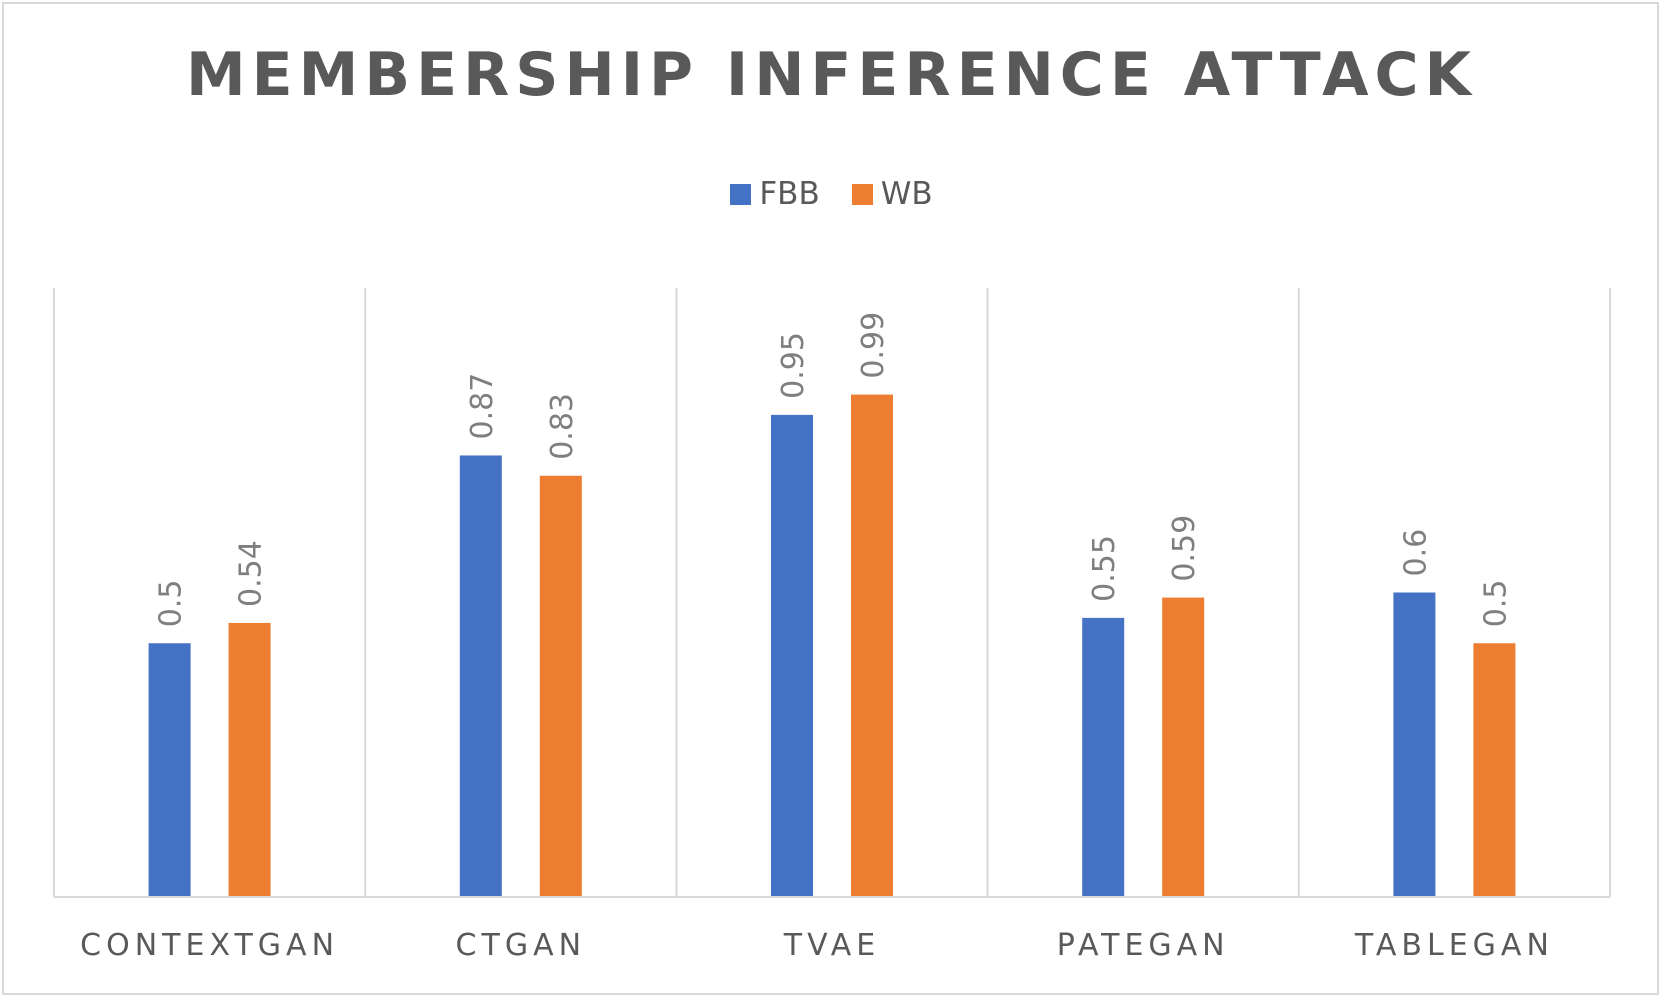 This screenshot has width=1663, height=999. I want to click on data-label-fbb-tvae: 0.95, so click(793, 365).